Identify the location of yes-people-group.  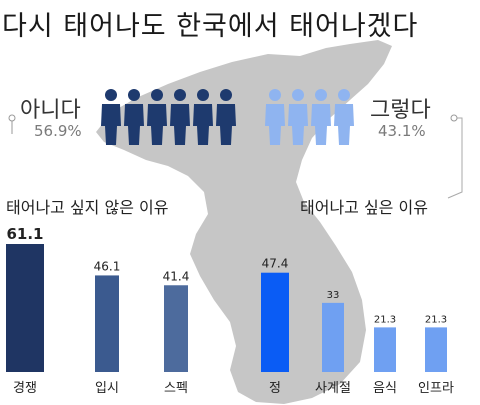
(309, 117).